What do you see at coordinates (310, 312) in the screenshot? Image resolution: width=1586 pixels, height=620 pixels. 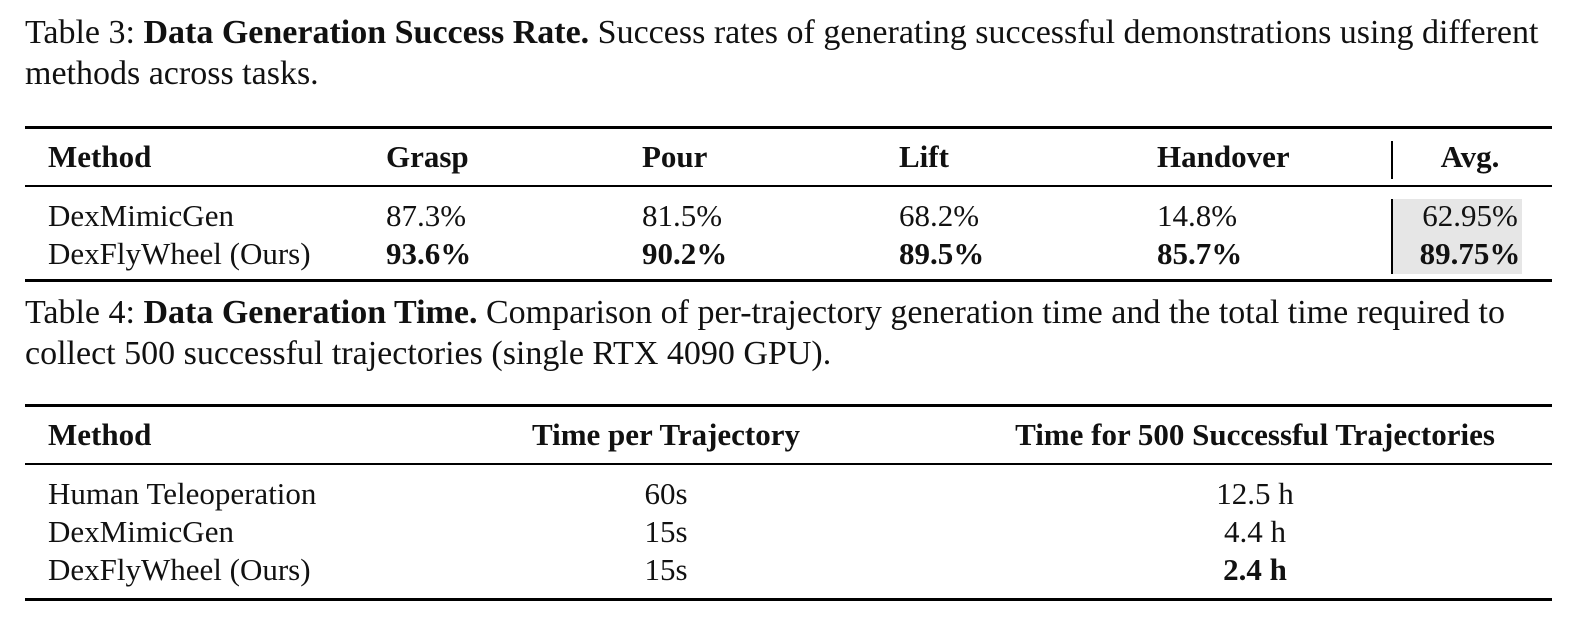 I see `table-4-caption-title: Data Generation Time.` at bounding box center [310, 312].